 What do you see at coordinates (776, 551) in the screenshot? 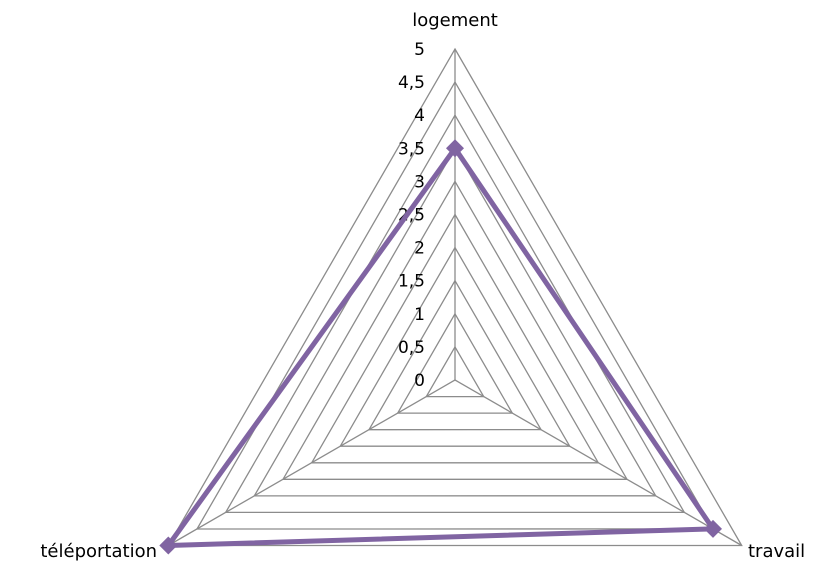
I see `category-label: travail` at bounding box center [776, 551].